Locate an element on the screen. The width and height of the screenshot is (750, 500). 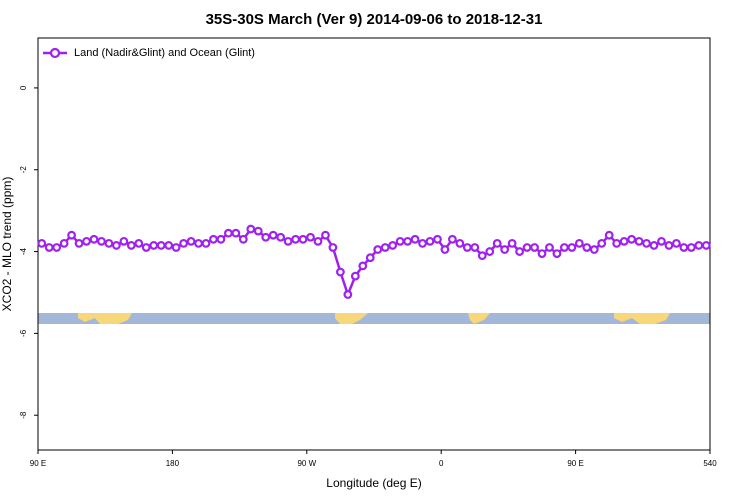
map-strip is located at coordinates (374, 318).